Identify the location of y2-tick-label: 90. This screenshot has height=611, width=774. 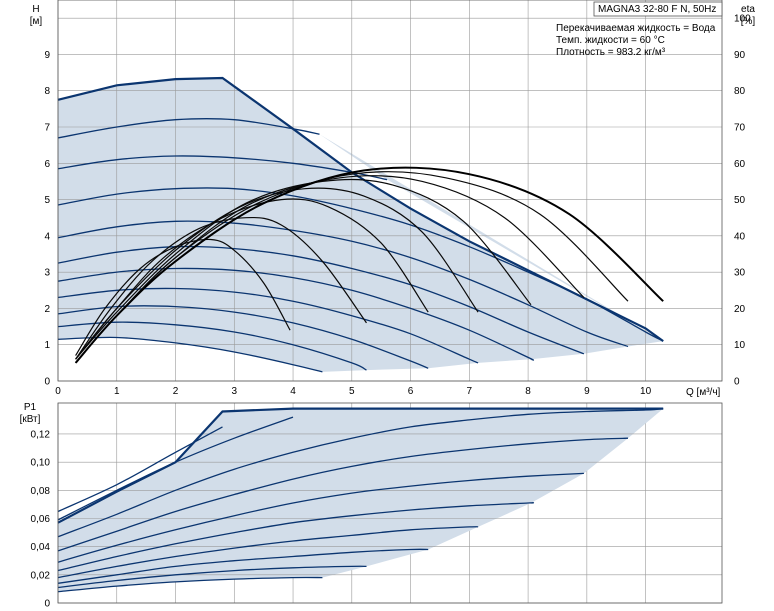
(740, 55).